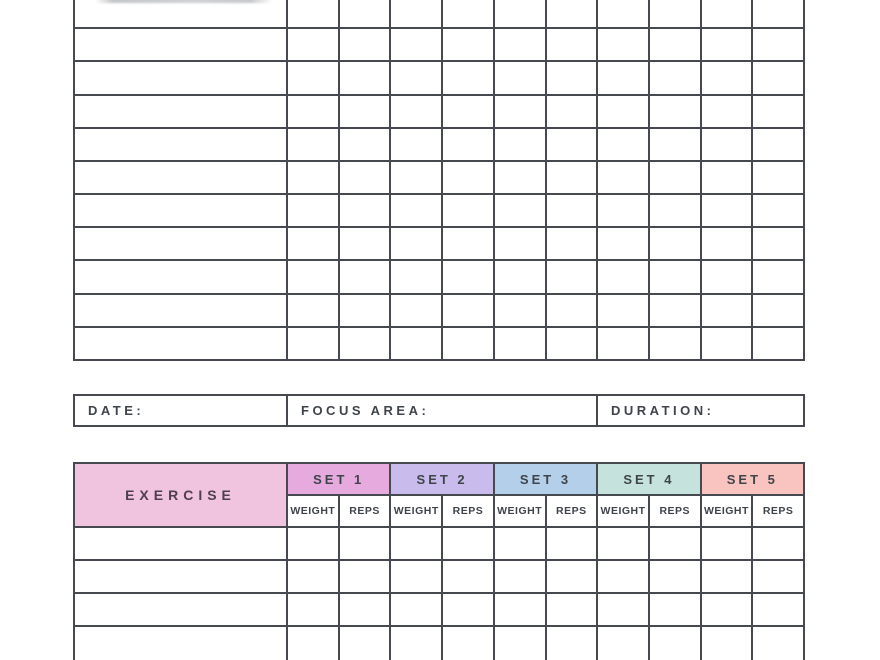 The height and width of the screenshot is (660, 880). Describe the element at coordinates (442, 410) in the screenshot. I see `focus-area-field: FOCUS AREA:` at that location.